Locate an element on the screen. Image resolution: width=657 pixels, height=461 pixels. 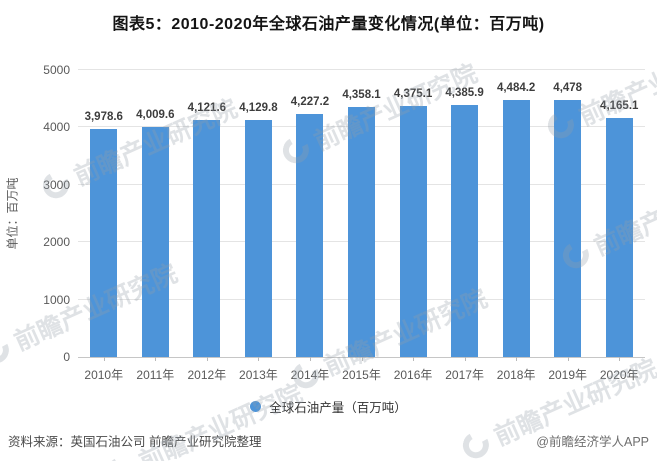
bar-value-label: 3,978.6 is located at coordinates (103, 116).